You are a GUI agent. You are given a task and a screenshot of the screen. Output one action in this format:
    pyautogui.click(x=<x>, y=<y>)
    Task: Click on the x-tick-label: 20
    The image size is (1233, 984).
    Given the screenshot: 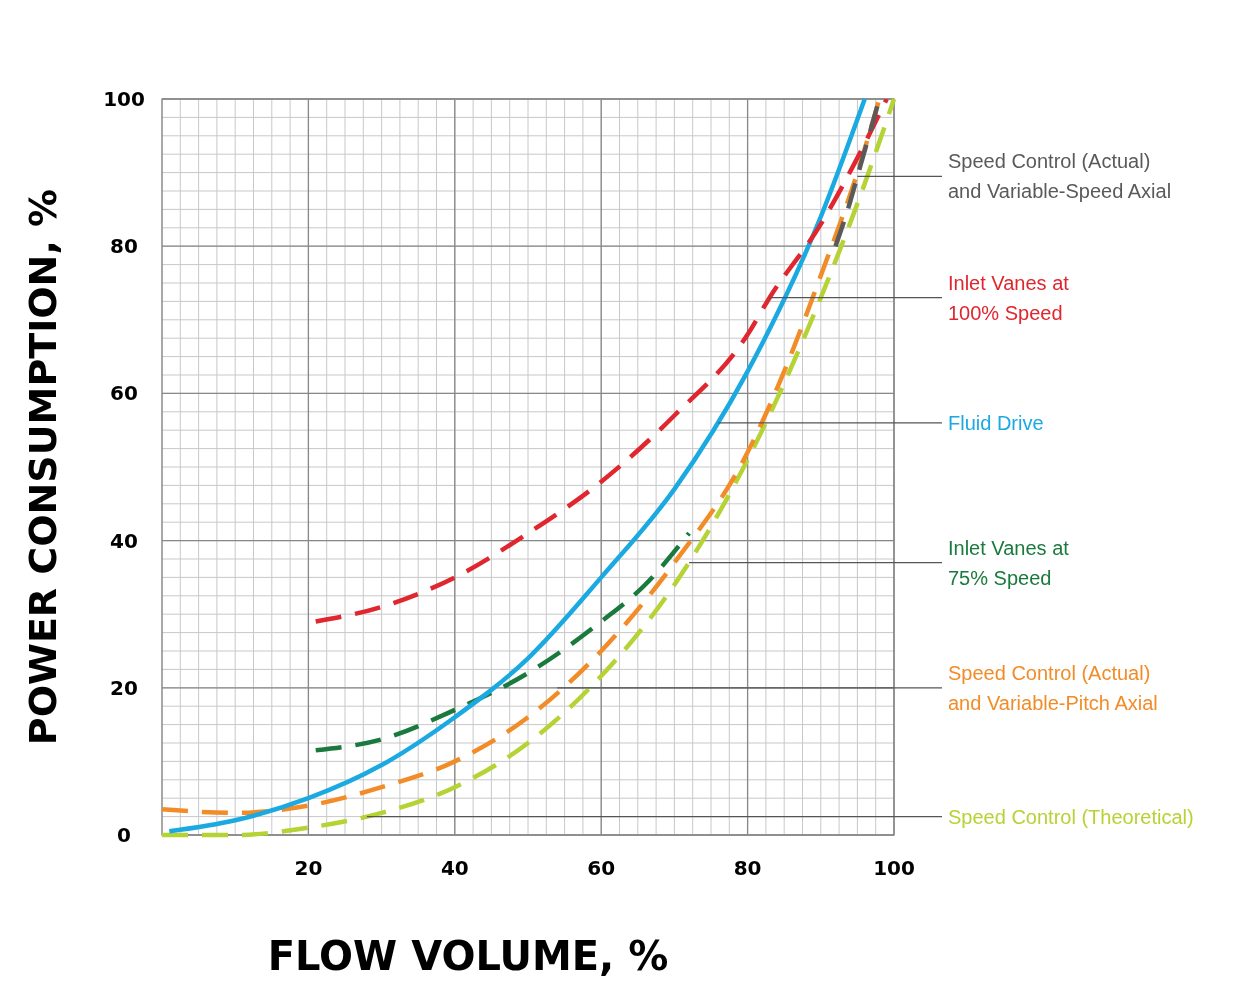 What is the action you would take?
    pyautogui.click(x=308, y=868)
    